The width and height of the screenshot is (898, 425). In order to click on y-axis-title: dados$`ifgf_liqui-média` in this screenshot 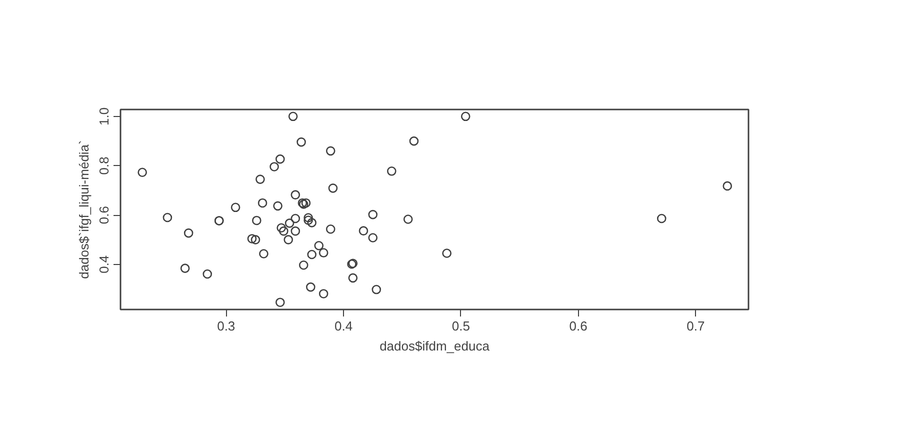, I will do `click(84, 209)`.